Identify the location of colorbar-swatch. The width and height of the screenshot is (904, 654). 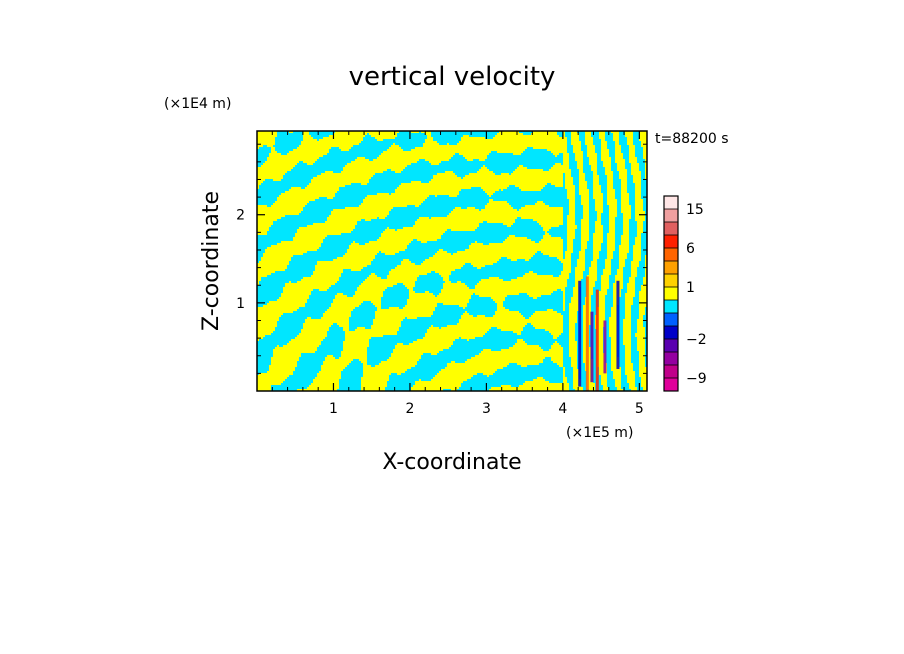
(671, 215).